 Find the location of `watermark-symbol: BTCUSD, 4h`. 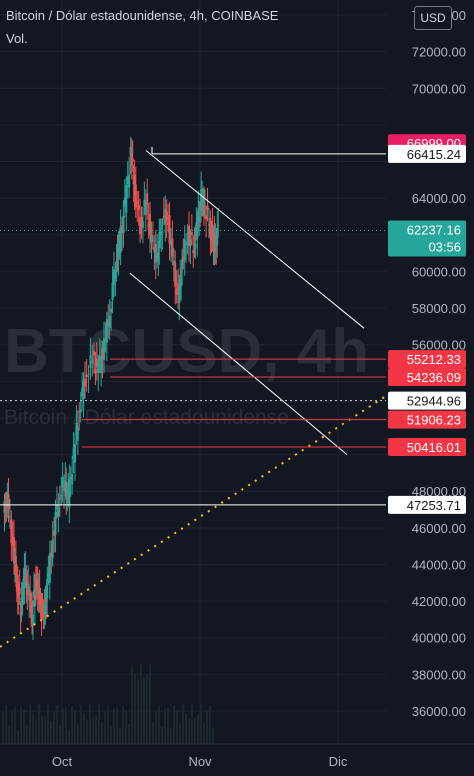

watermark-symbol: BTCUSD, 4h is located at coordinates (186, 351).